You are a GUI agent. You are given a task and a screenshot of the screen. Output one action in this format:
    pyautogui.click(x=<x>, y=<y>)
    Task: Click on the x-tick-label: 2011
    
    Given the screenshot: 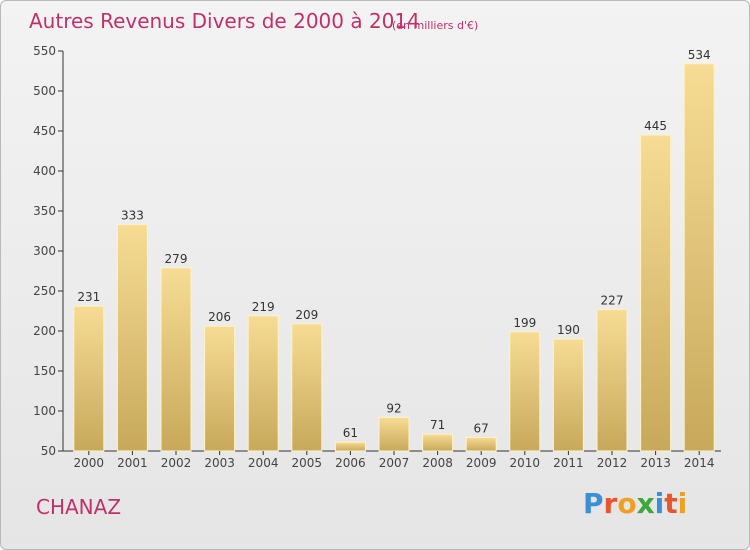 What is the action you would take?
    pyautogui.click(x=568, y=463)
    